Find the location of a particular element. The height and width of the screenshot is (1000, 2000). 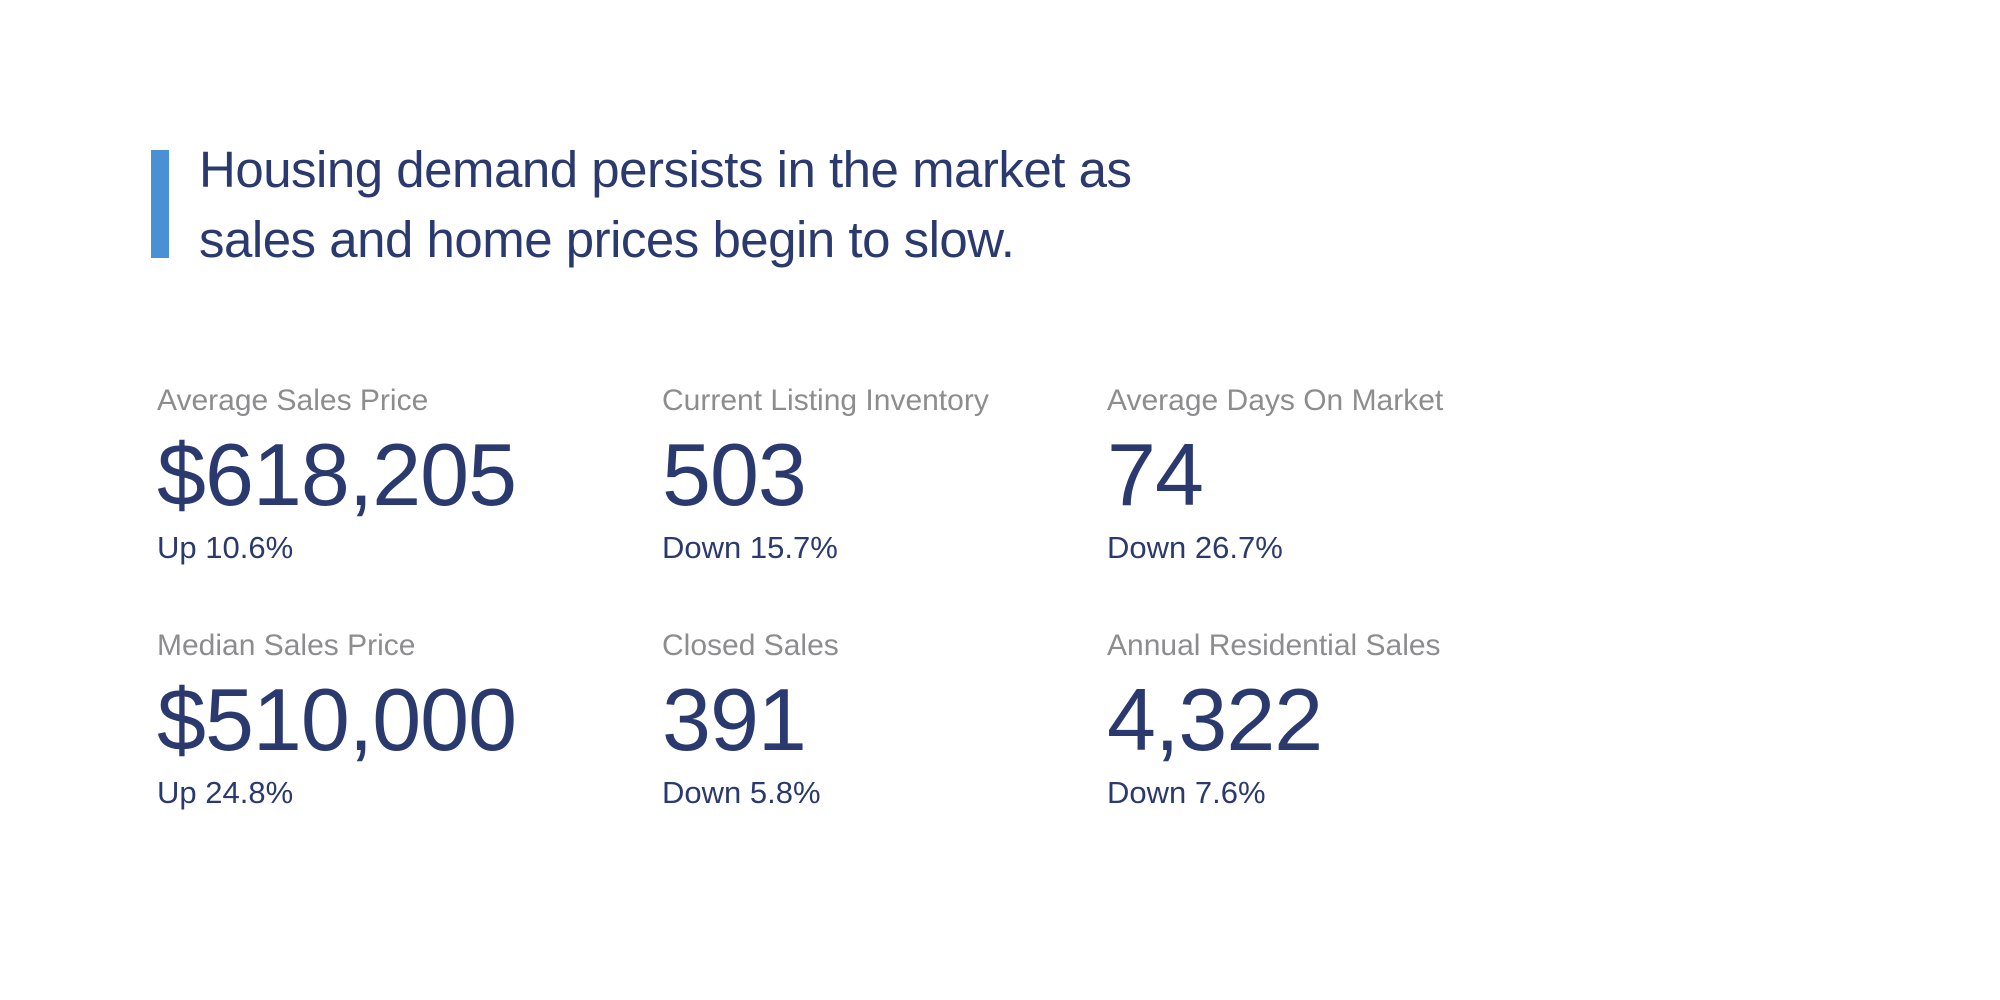

stat-value: 74 is located at coordinates (1155, 474).